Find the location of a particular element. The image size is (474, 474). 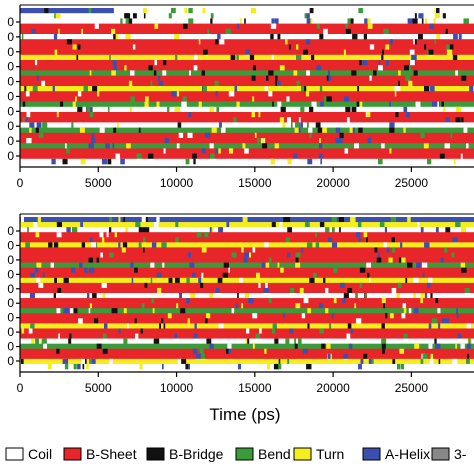

y-tick-label: 0 is located at coordinates (10, 156).